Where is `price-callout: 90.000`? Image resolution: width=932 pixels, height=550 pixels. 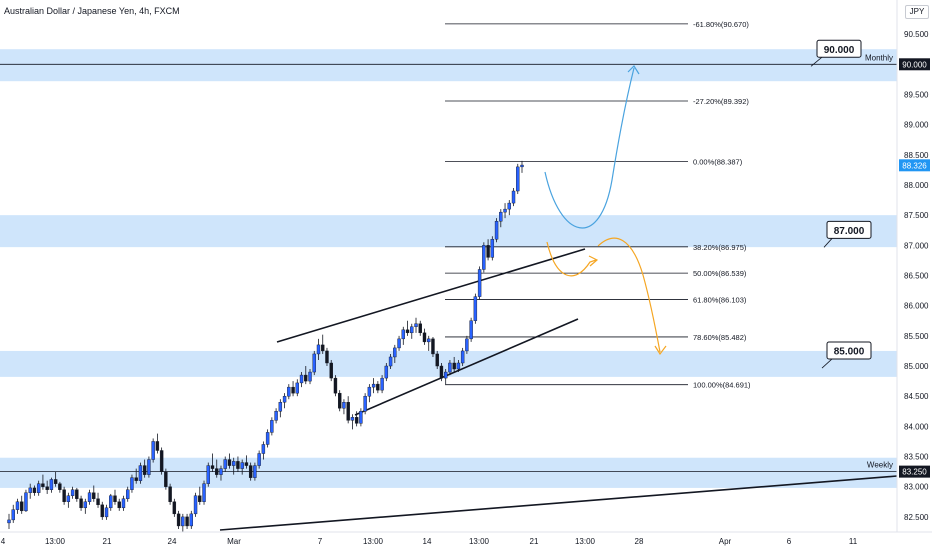 price-callout: 90.000 is located at coordinates (836, 53).